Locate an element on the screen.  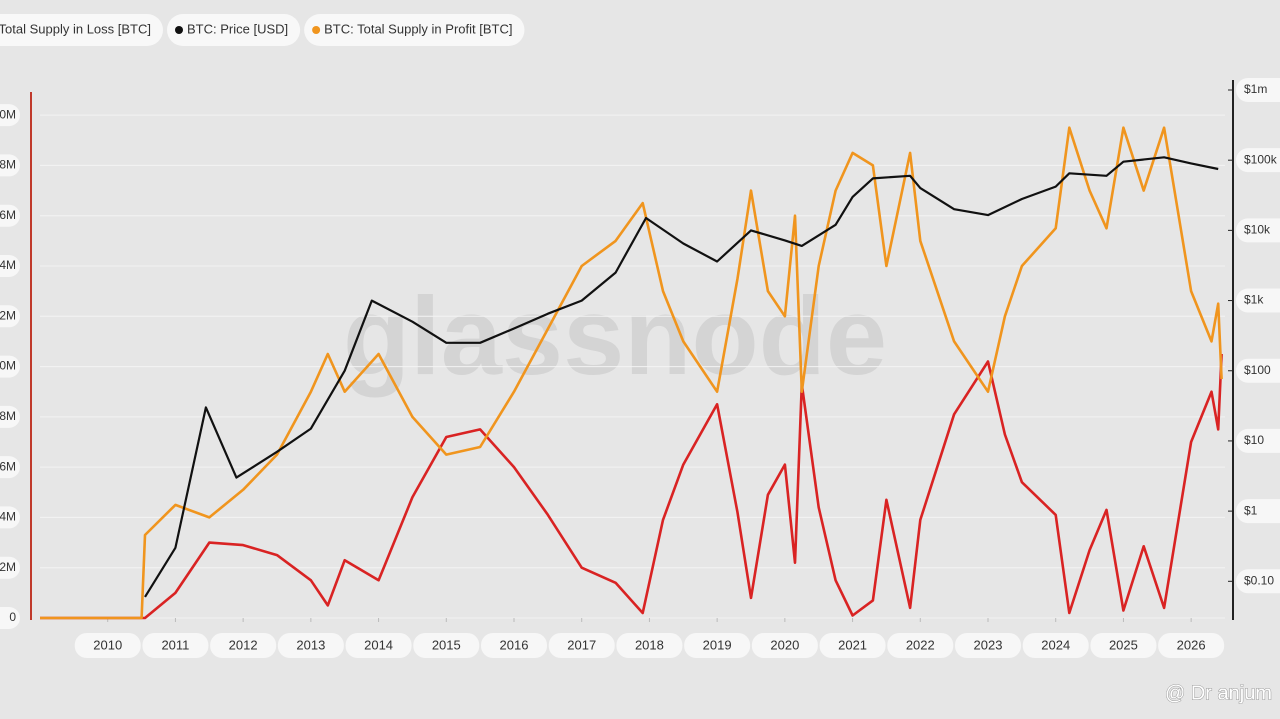
legend-item: BTC: Price [USD] is located at coordinates (234, 30).